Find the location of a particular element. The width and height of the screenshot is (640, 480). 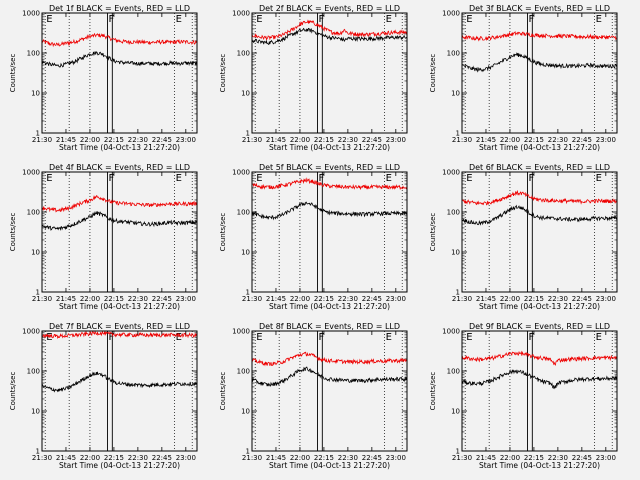

panel-title: Det 9f BLACK = Events, RED = LLD is located at coordinates (539, 326).